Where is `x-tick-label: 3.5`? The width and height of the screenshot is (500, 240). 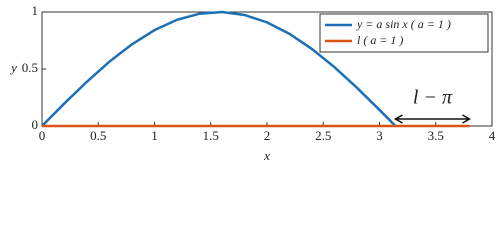 x-tick-label: 3.5 is located at coordinates (436, 135).